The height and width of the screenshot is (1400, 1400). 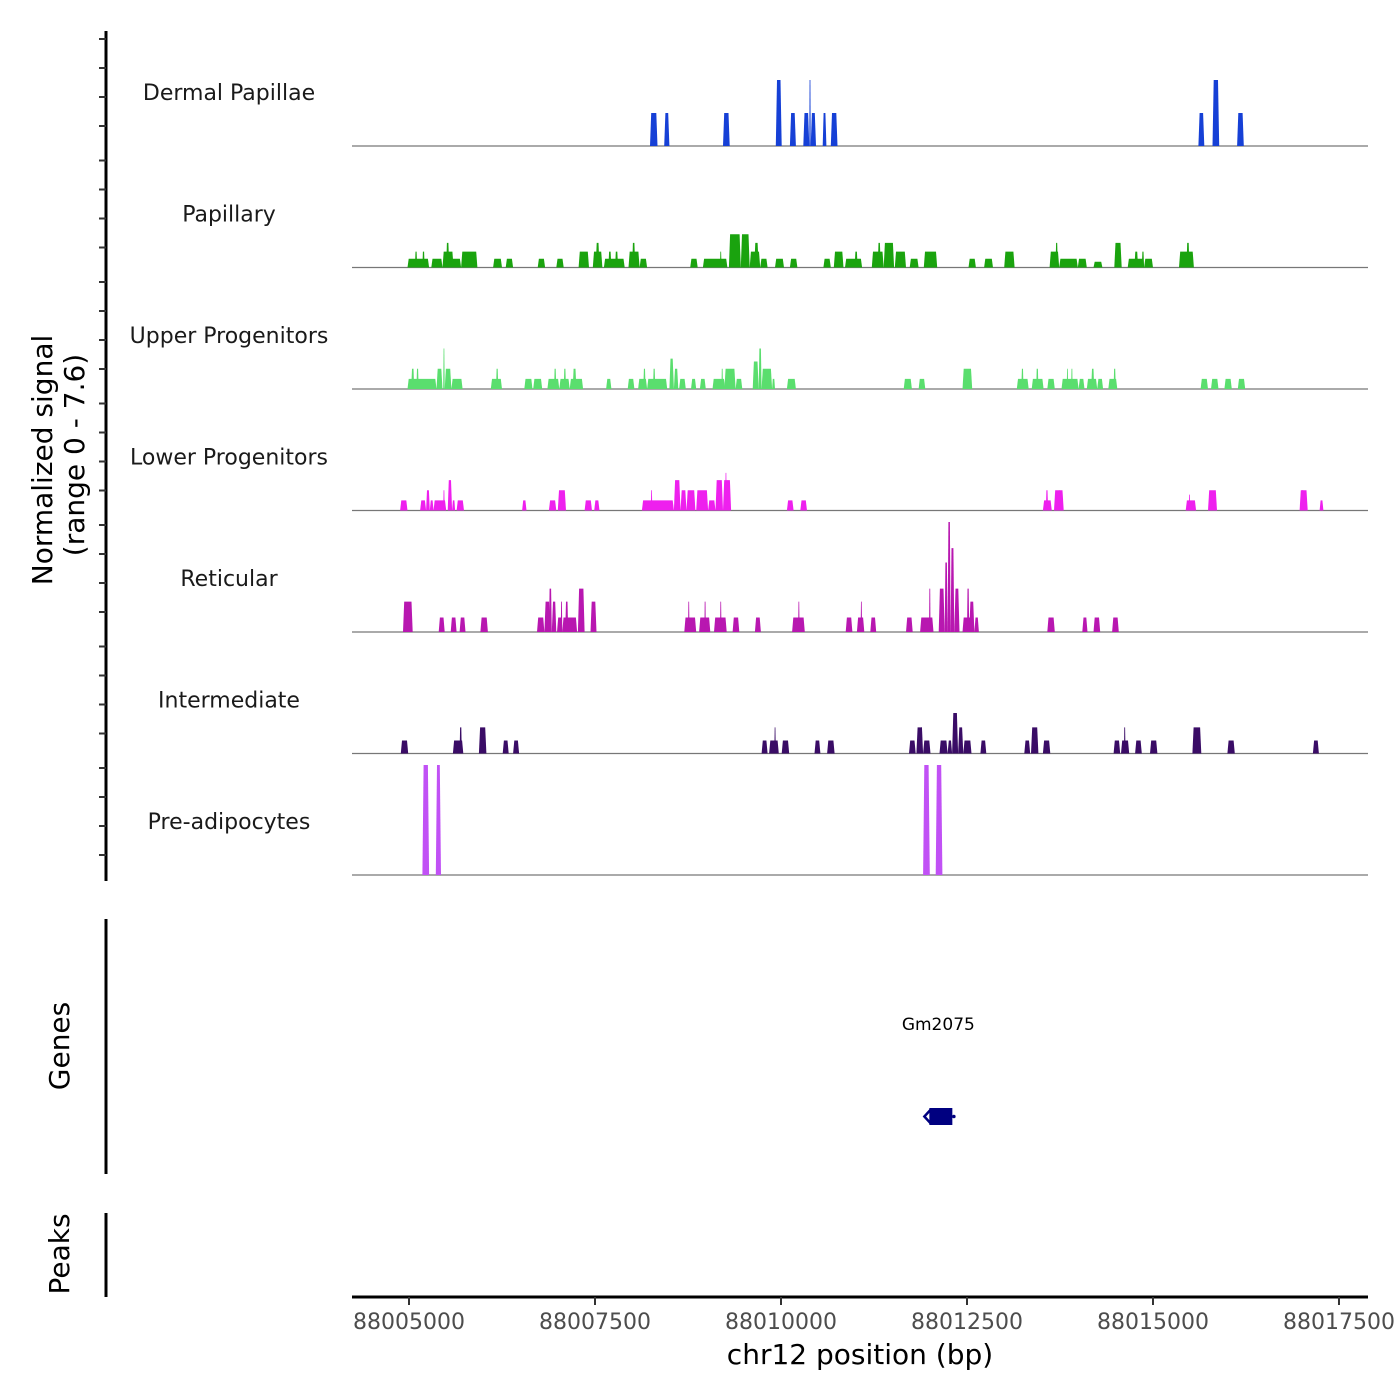 What do you see at coordinates (229, 458) in the screenshot?
I see `track-label: Lower Progenitors` at bounding box center [229, 458].